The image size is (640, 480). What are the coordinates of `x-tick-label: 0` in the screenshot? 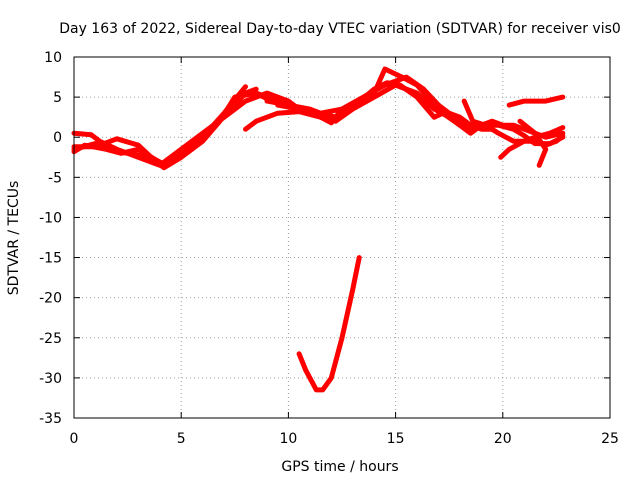 It's located at (74, 439).